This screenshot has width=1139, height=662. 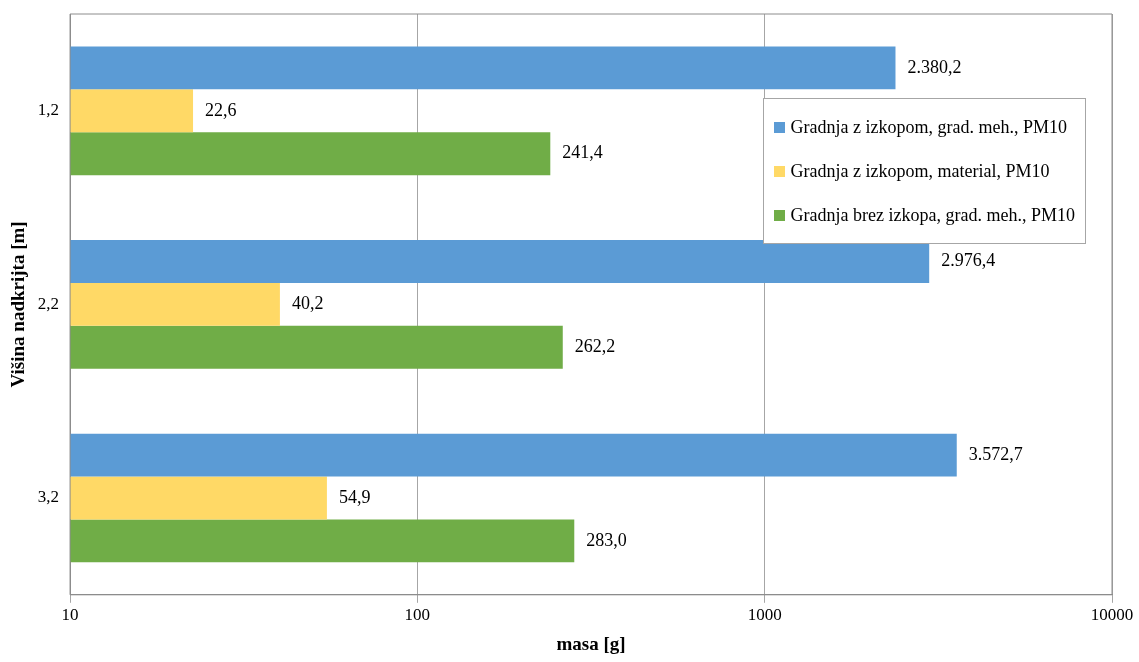 I want to click on x-axis-title: masa [g], so click(x=591, y=643).